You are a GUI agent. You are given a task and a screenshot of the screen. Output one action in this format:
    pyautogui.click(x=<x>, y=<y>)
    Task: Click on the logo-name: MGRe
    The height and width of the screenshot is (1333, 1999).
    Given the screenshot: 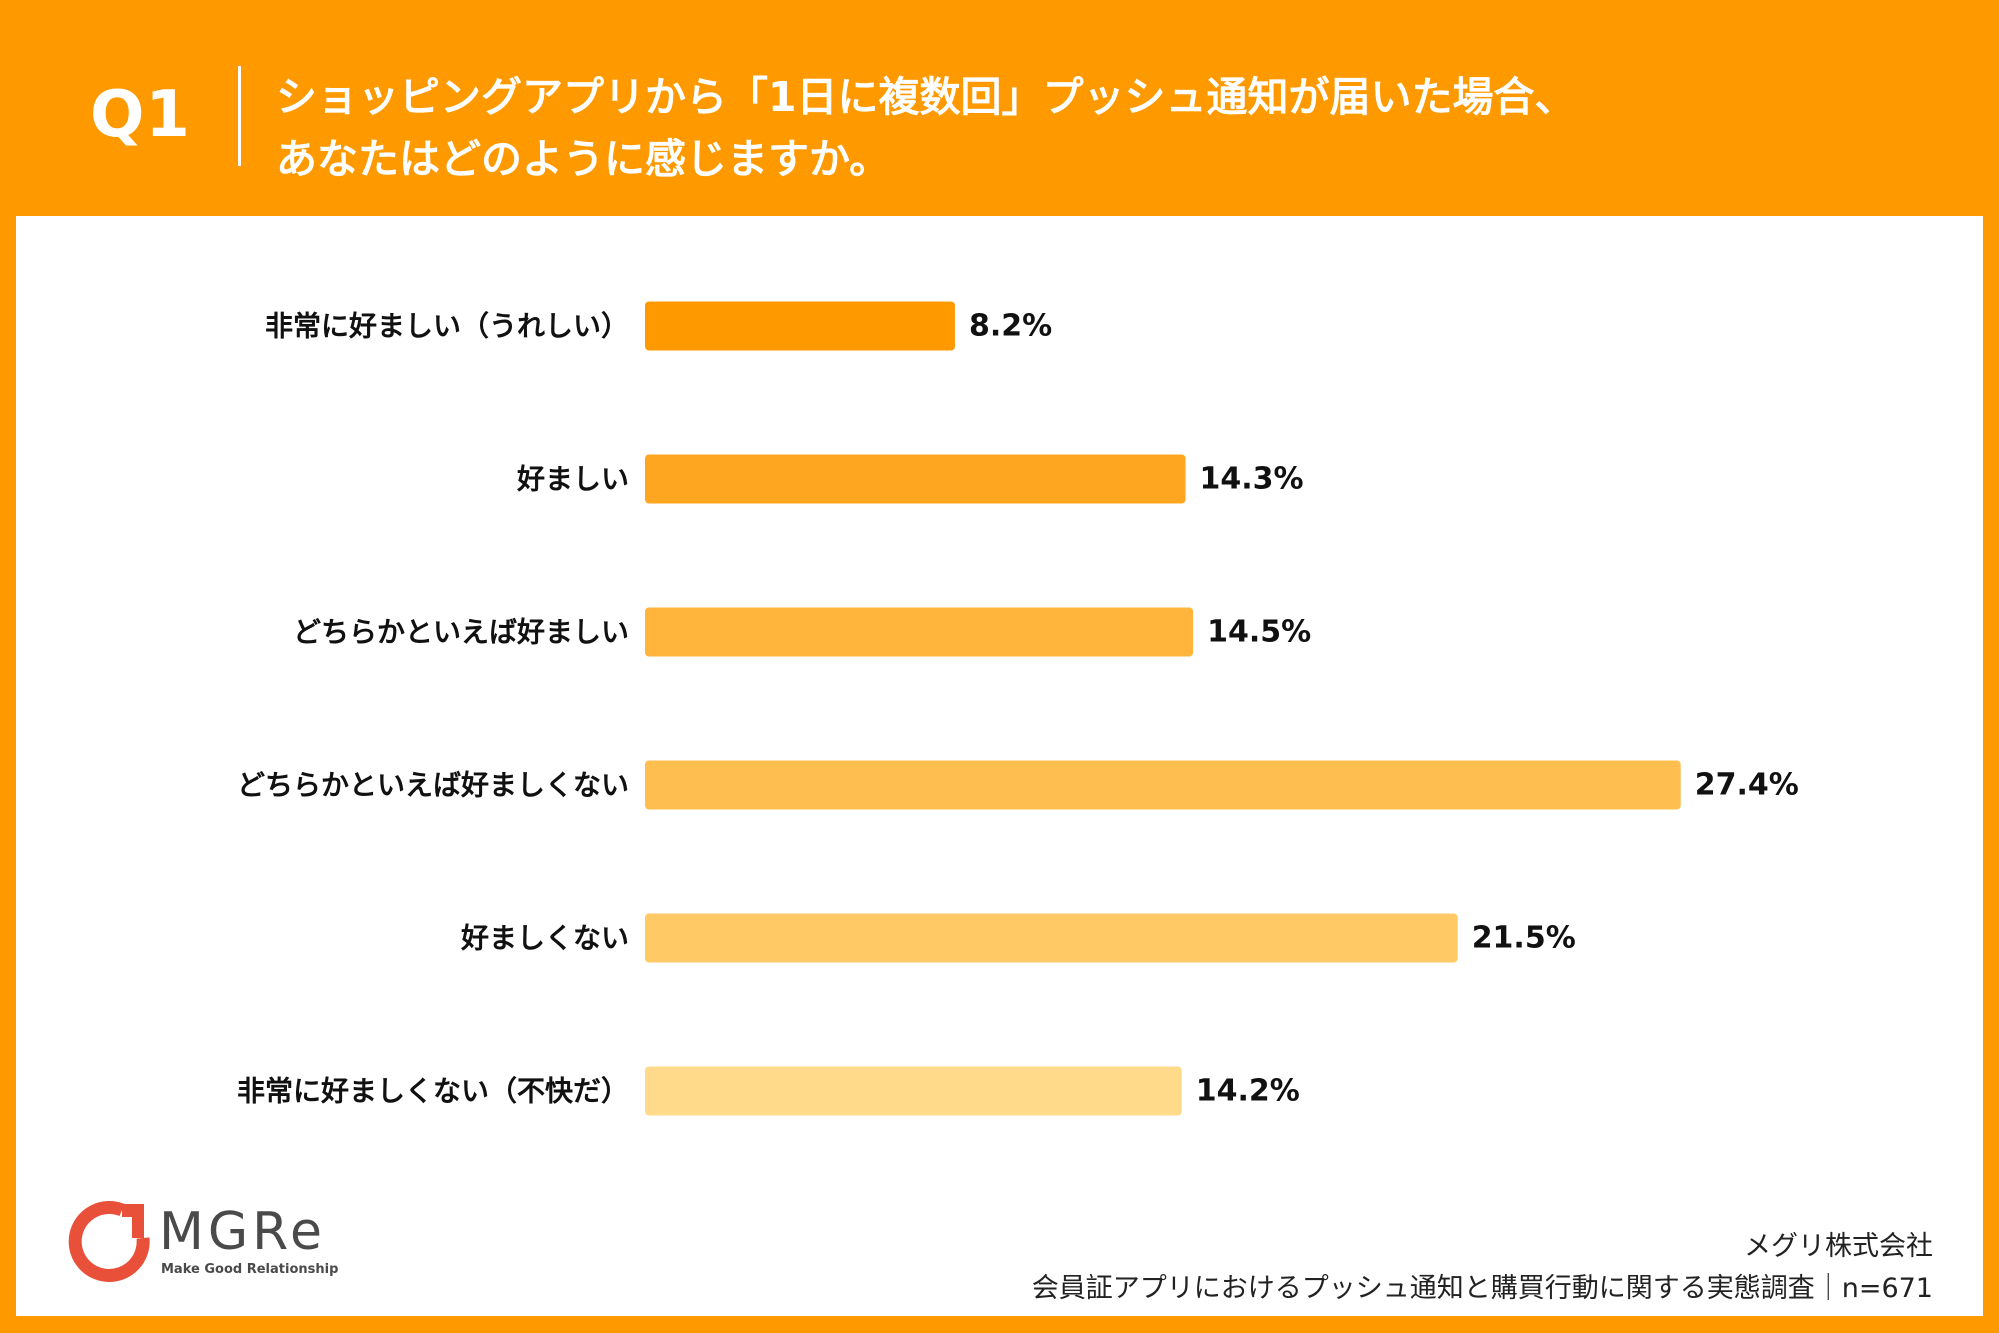 What is the action you would take?
    pyautogui.click(x=242, y=1232)
    